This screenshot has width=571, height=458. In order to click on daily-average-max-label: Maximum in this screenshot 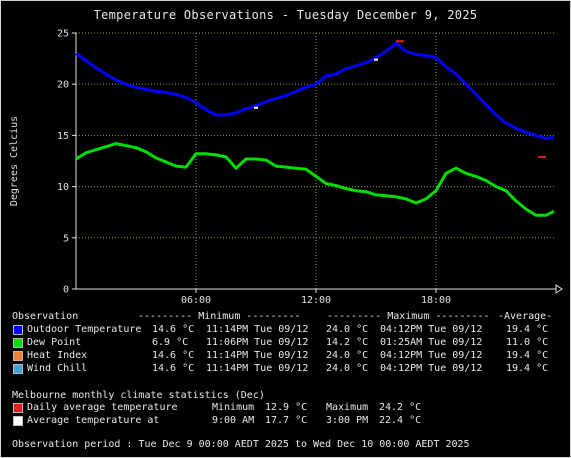, I will do `click(347, 407)`.